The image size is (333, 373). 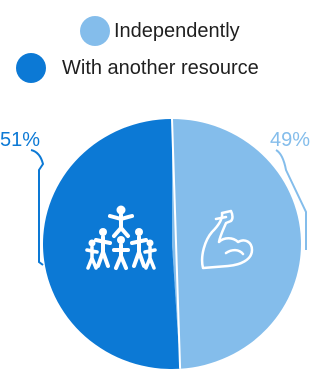 What do you see at coordinates (177, 30) in the screenshot?
I see `legend-label-independently: Independently` at bounding box center [177, 30].